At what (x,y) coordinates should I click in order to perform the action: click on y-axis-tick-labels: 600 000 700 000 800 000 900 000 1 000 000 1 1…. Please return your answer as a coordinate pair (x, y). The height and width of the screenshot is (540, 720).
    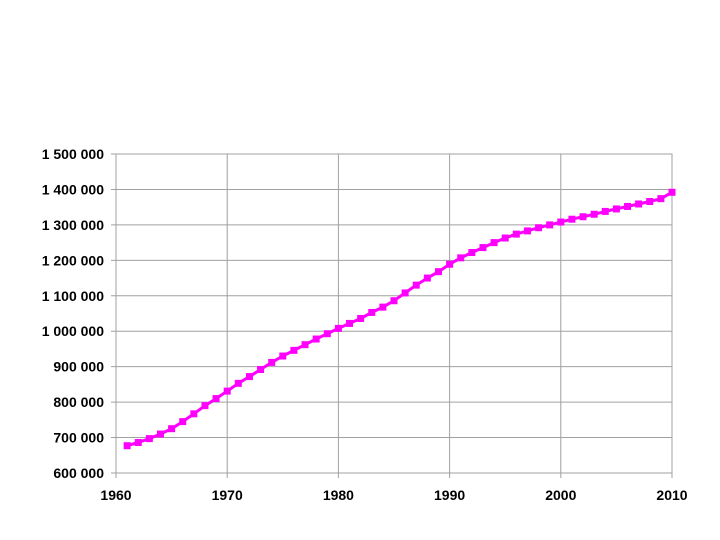
    Looking at the image, I should click on (73, 313).